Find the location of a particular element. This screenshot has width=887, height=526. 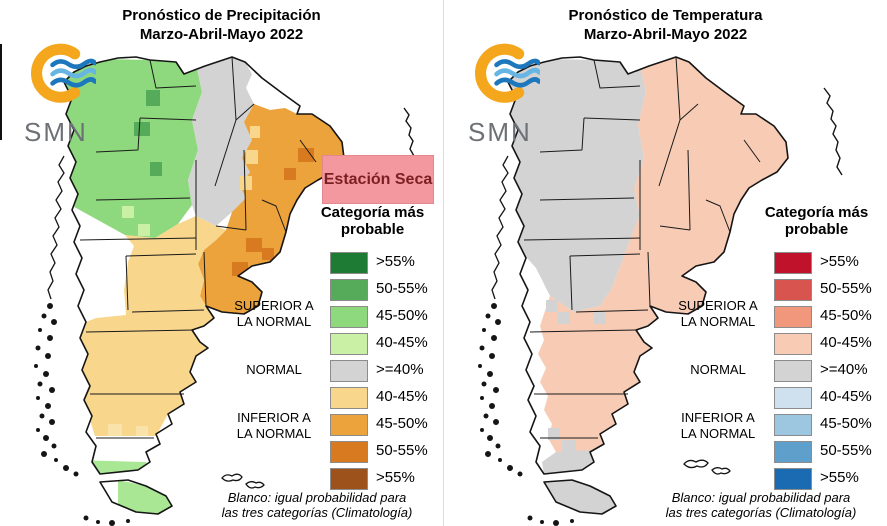

region-northwest-green is located at coordinates (133, 148).